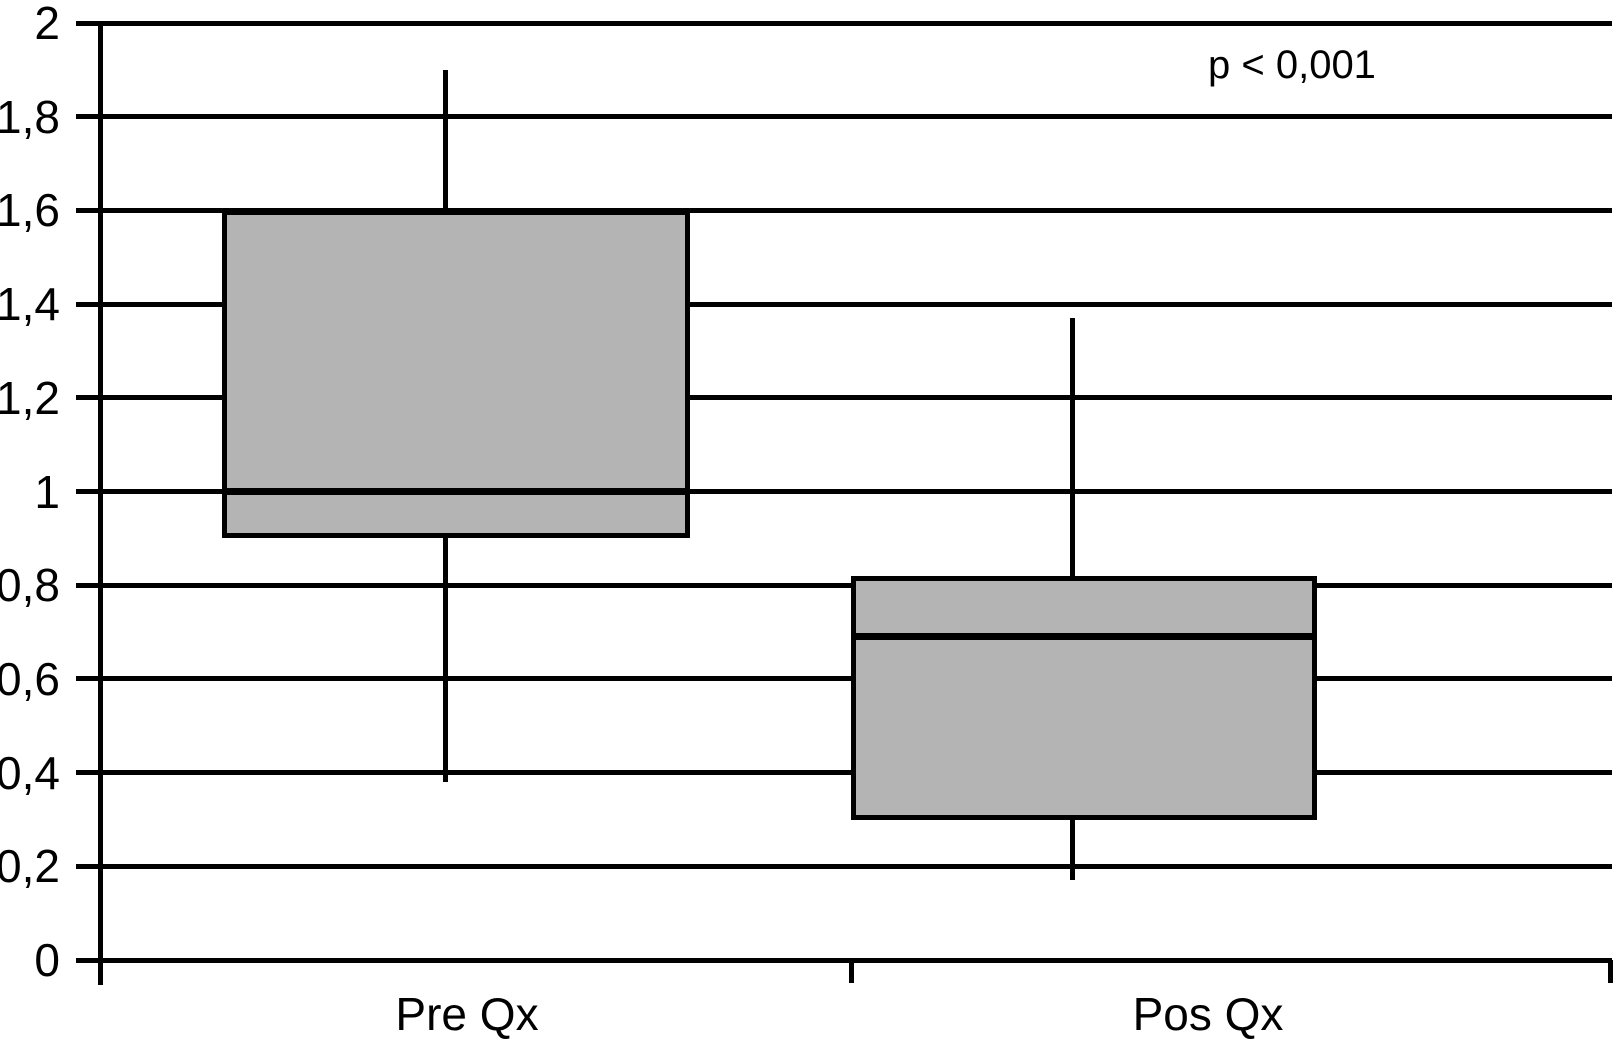  Describe the element at coordinates (30, 773) in the screenshot. I see `y-tick-label: 0,4` at that location.